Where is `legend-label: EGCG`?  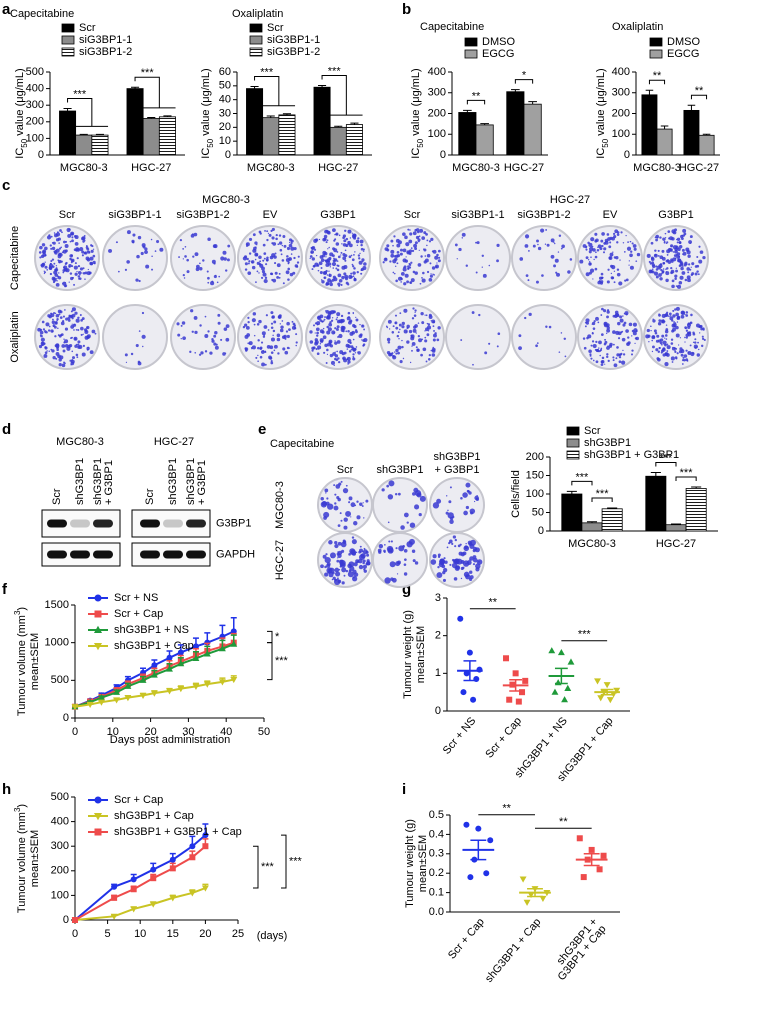
legend-label: EGCG is located at coordinates (683, 54).